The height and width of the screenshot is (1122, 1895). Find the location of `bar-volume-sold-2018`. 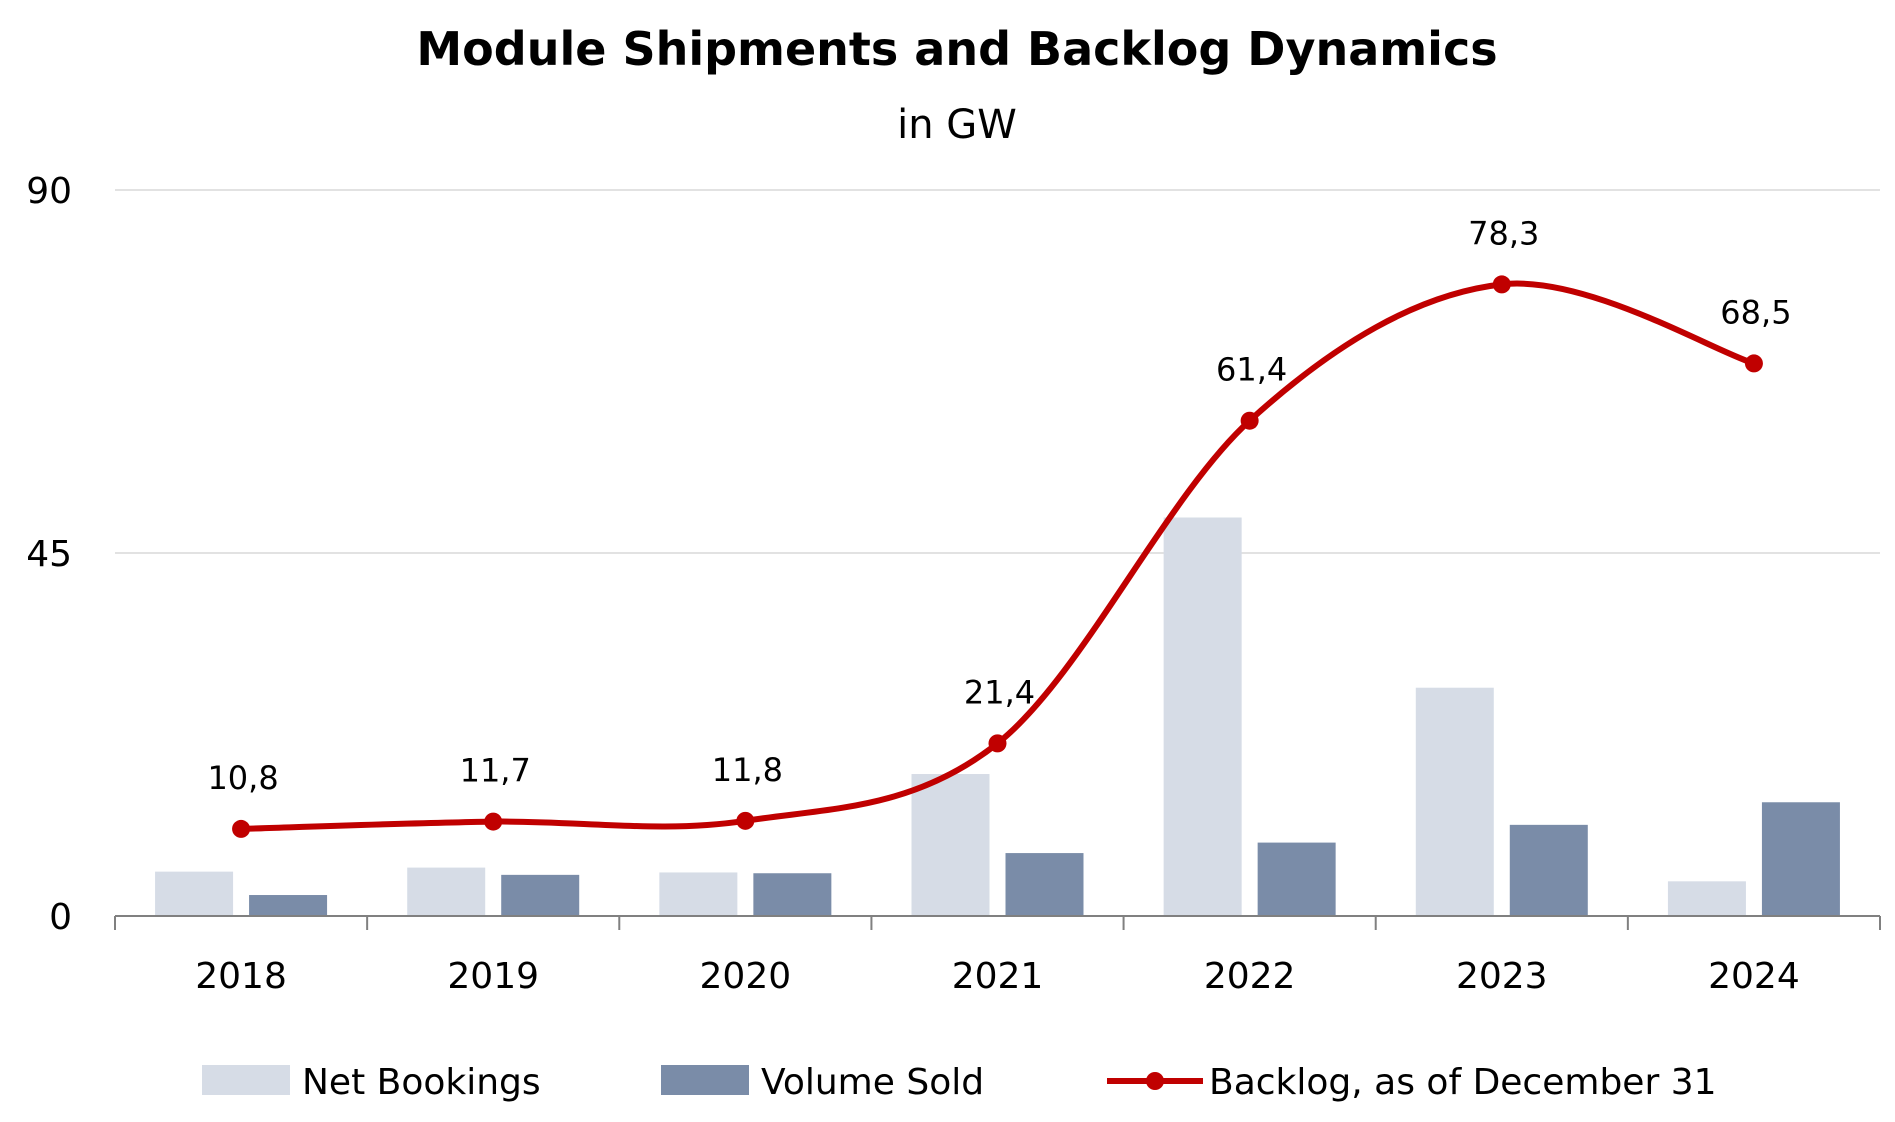

bar-volume-sold-2018 is located at coordinates (288, 905).